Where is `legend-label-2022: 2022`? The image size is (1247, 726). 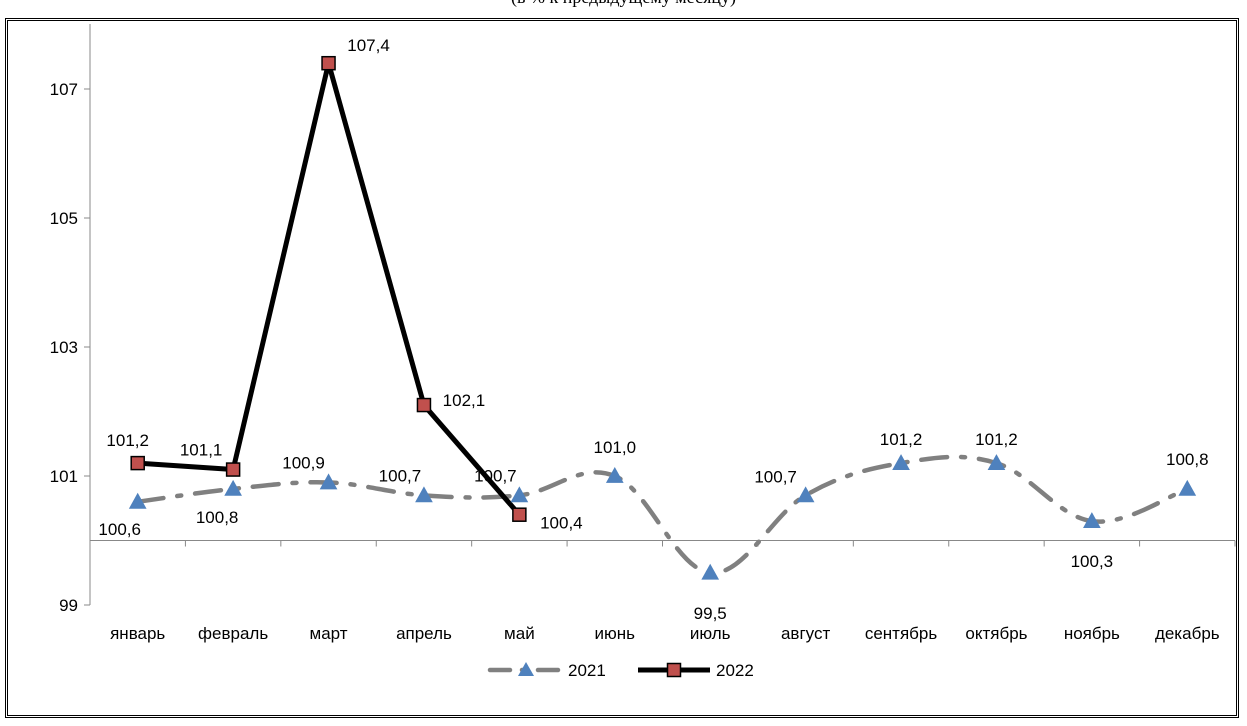 legend-label-2022: 2022 is located at coordinates (735, 670).